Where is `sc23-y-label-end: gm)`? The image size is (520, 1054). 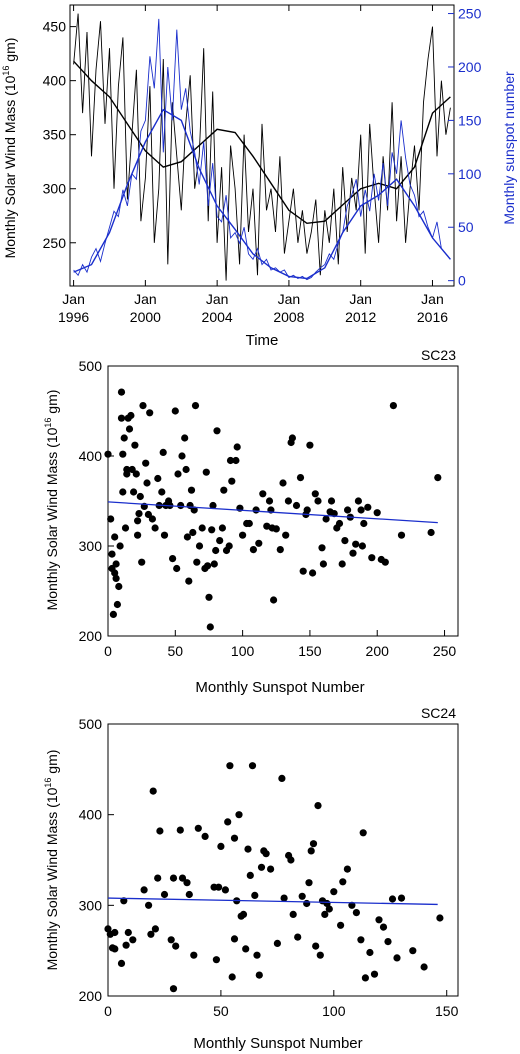
sc23-y-label-end: gm) is located at coordinates (52, 404).